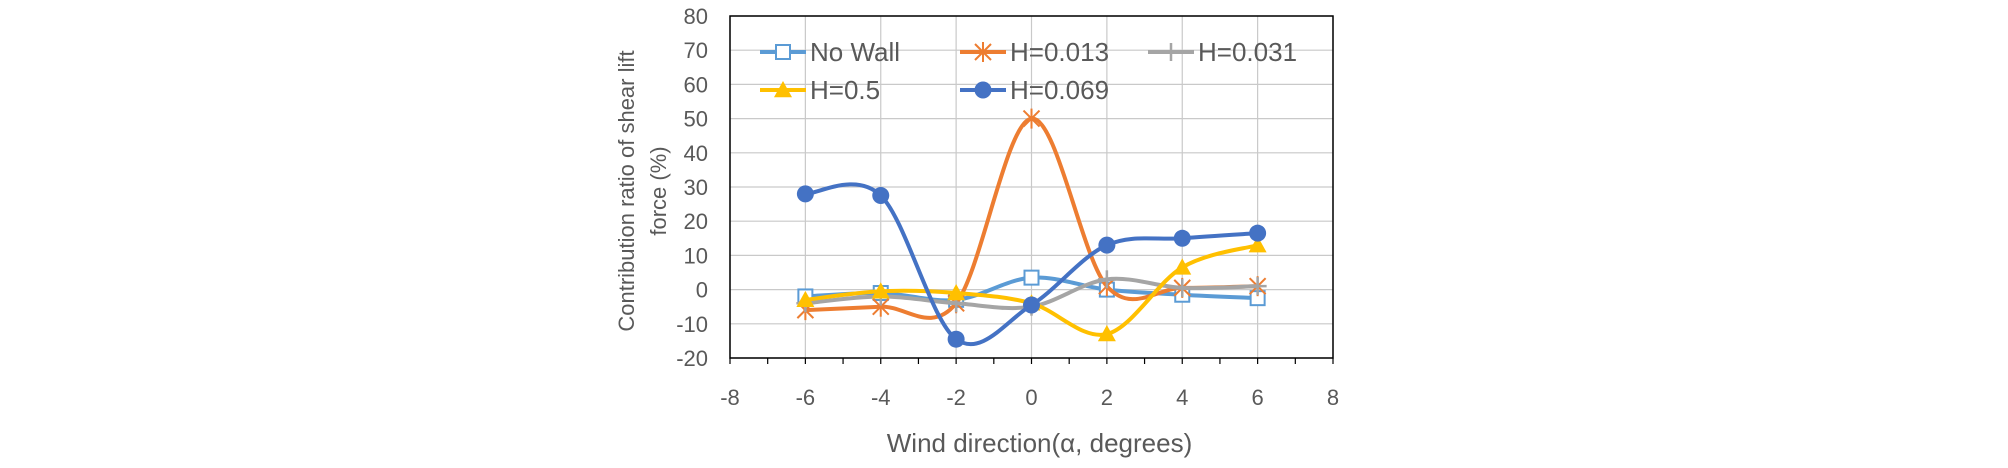  What do you see at coordinates (1059, 52) in the screenshot?
I see `legend-label: H=0.013` at bounding box center [1059, 52].